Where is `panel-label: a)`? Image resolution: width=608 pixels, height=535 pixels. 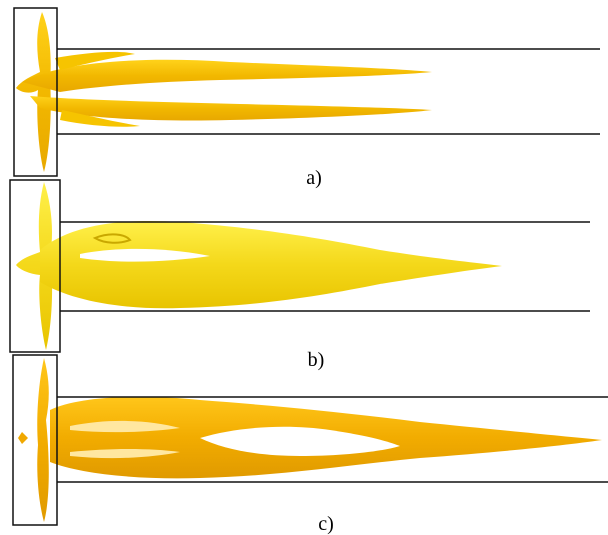 panel-label: a) is located at coordinates (314, 178).